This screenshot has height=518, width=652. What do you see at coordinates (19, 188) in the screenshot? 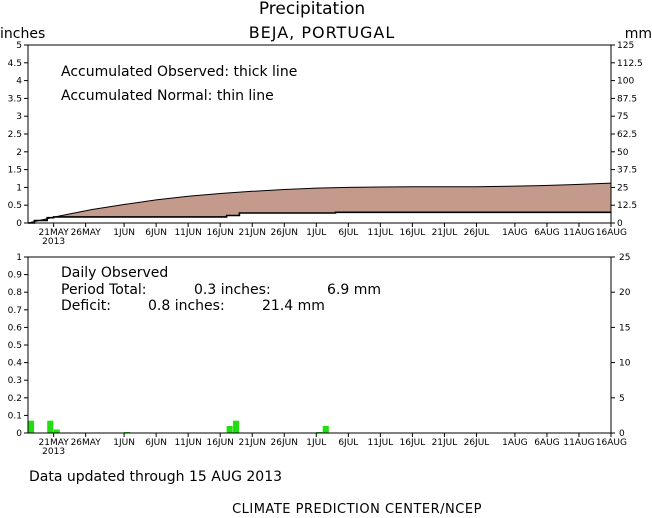
I see `top-left-tick-label: 1` at bounding box center [19, 188].